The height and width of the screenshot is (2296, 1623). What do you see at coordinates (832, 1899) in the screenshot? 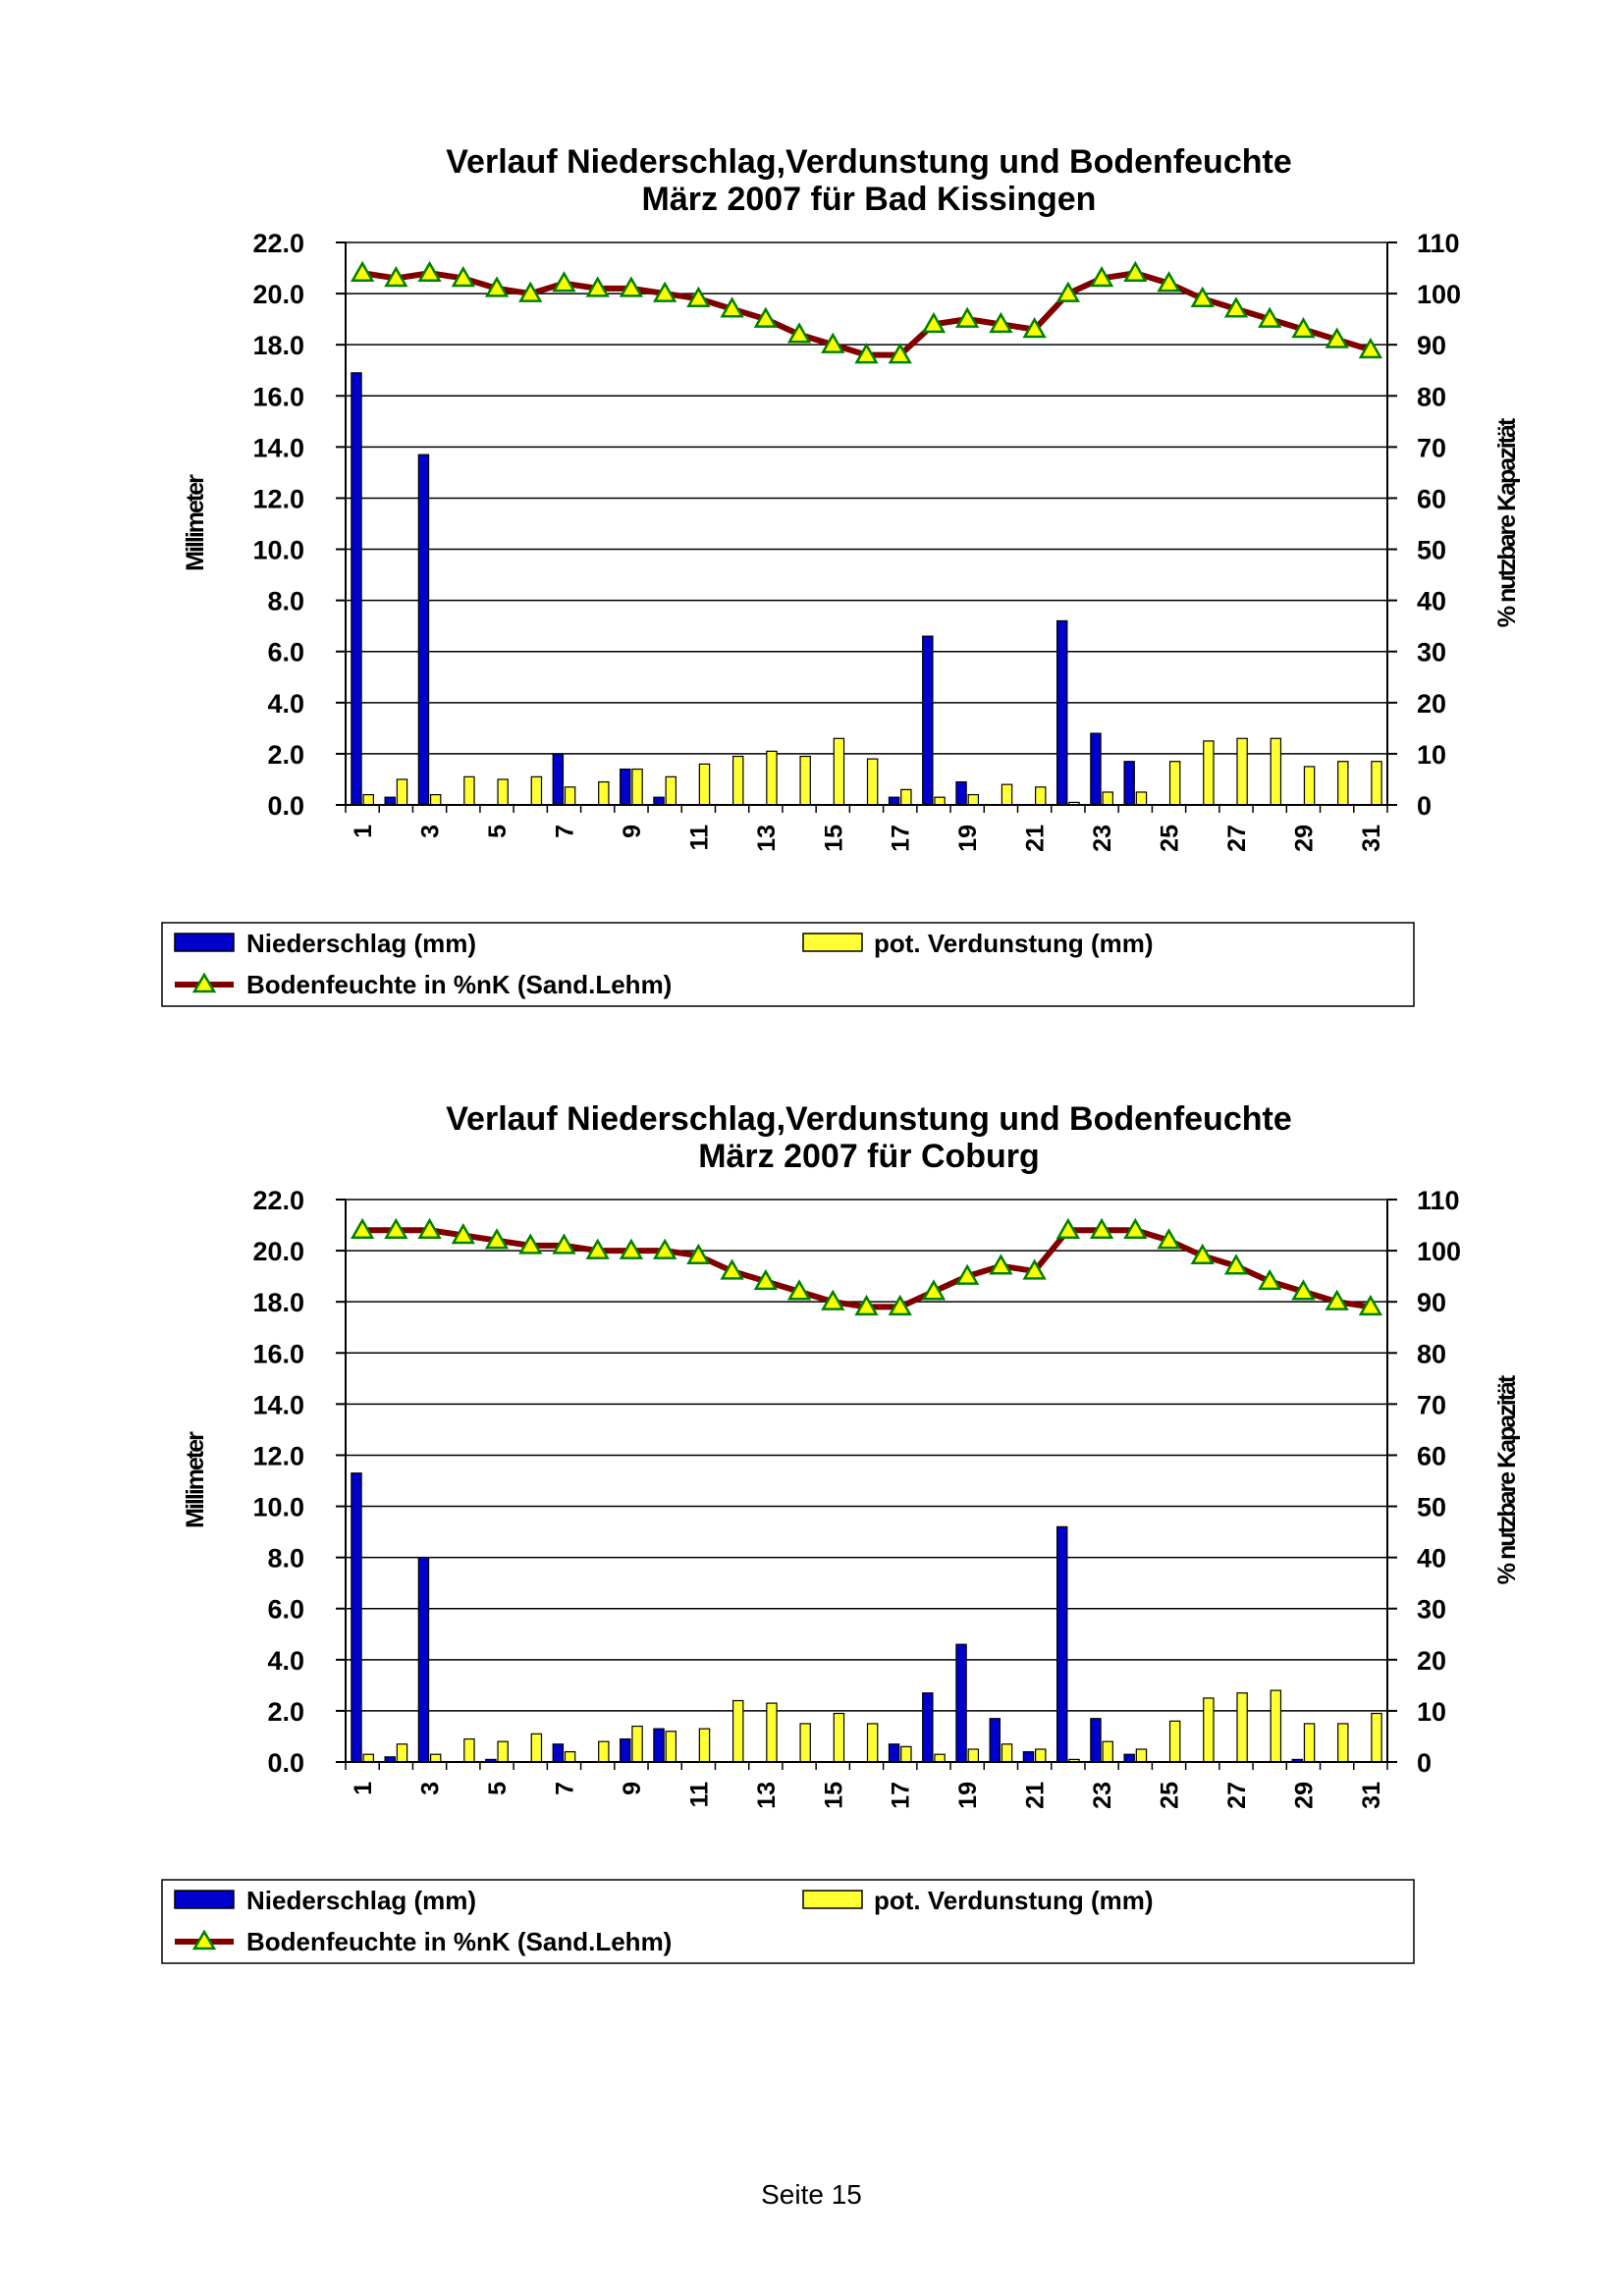
I see `legend-swatch-evap` at bounding box center [832, 1899].